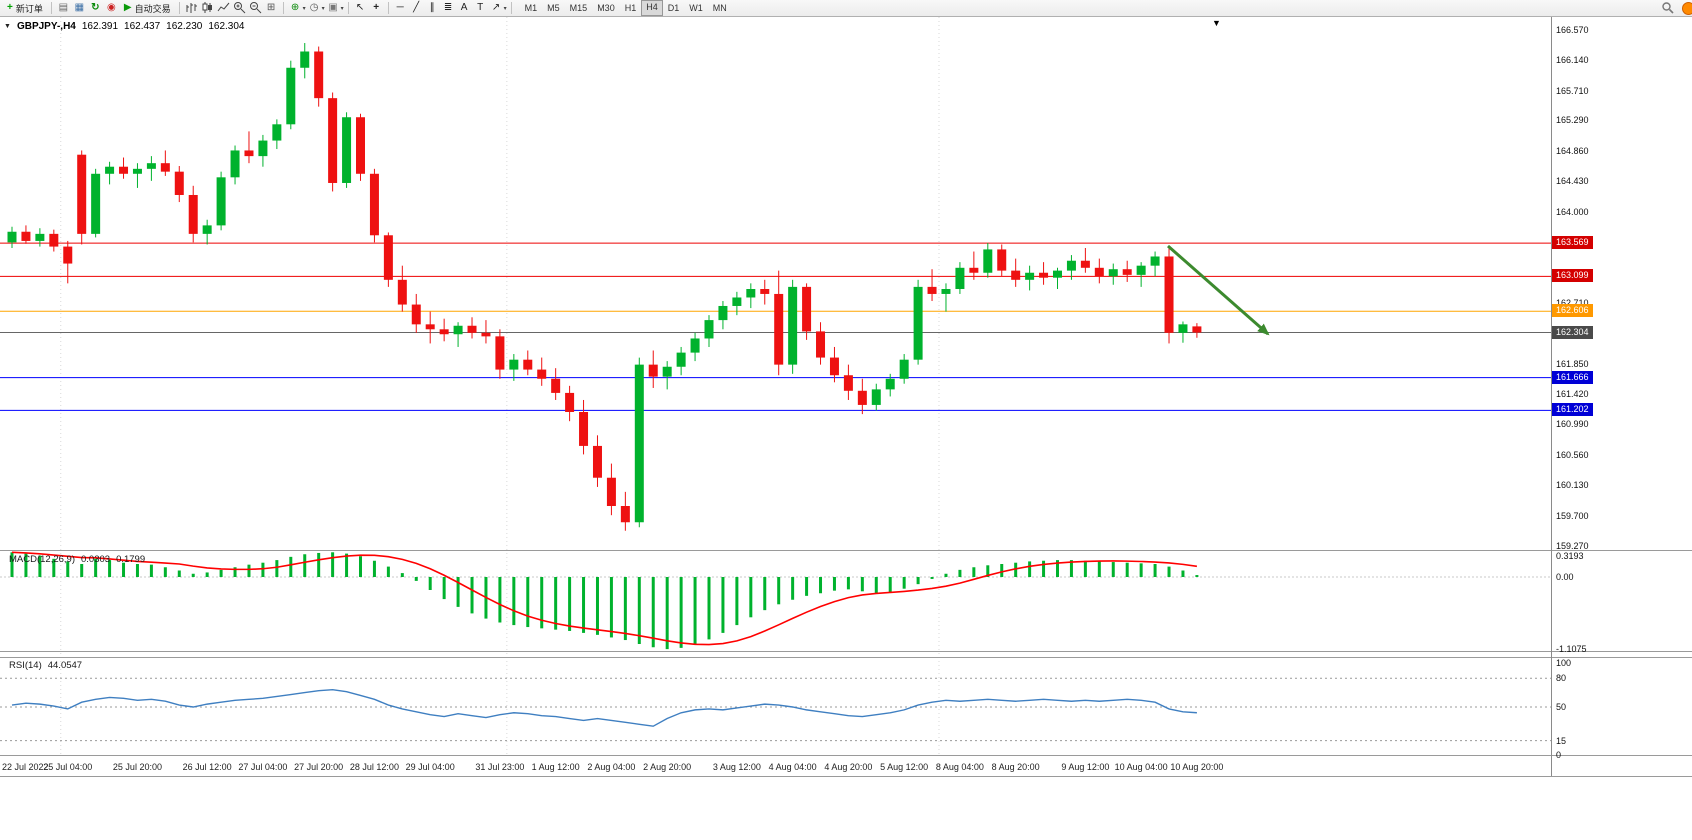 Image resolution: width=1692 pixels, height=840 pixels. What do you see at coordinates (1564, 663) in the screenshot?
I see `rsi-axis-label: 100` at bounding box center [1564, 663].